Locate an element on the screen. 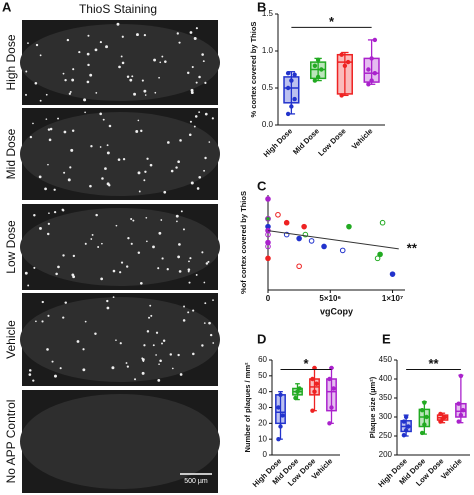 This screenshot has height=495, width=474. y-tick-label: 0.0 is located at coordinates (268, 124).